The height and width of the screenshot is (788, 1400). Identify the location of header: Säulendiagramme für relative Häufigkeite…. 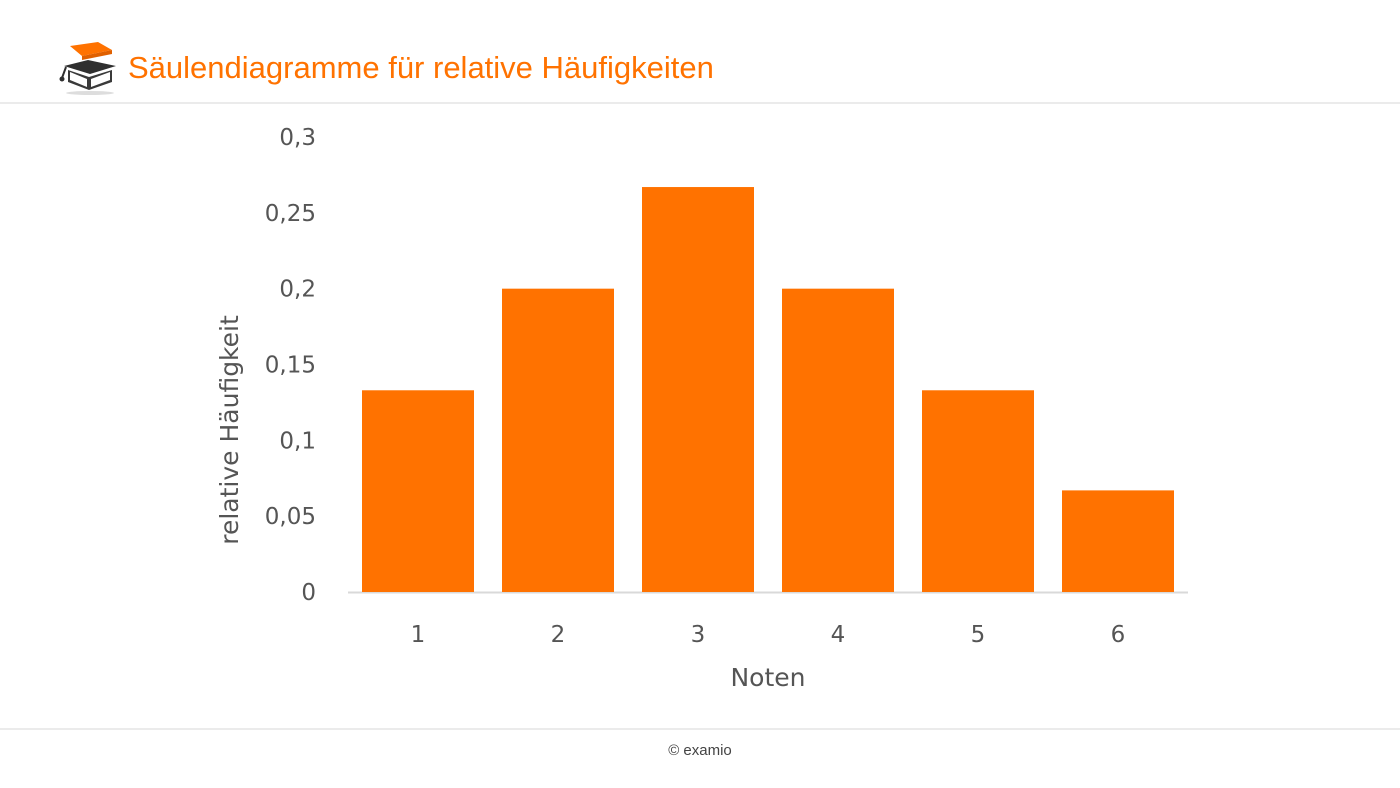
(700, 52).